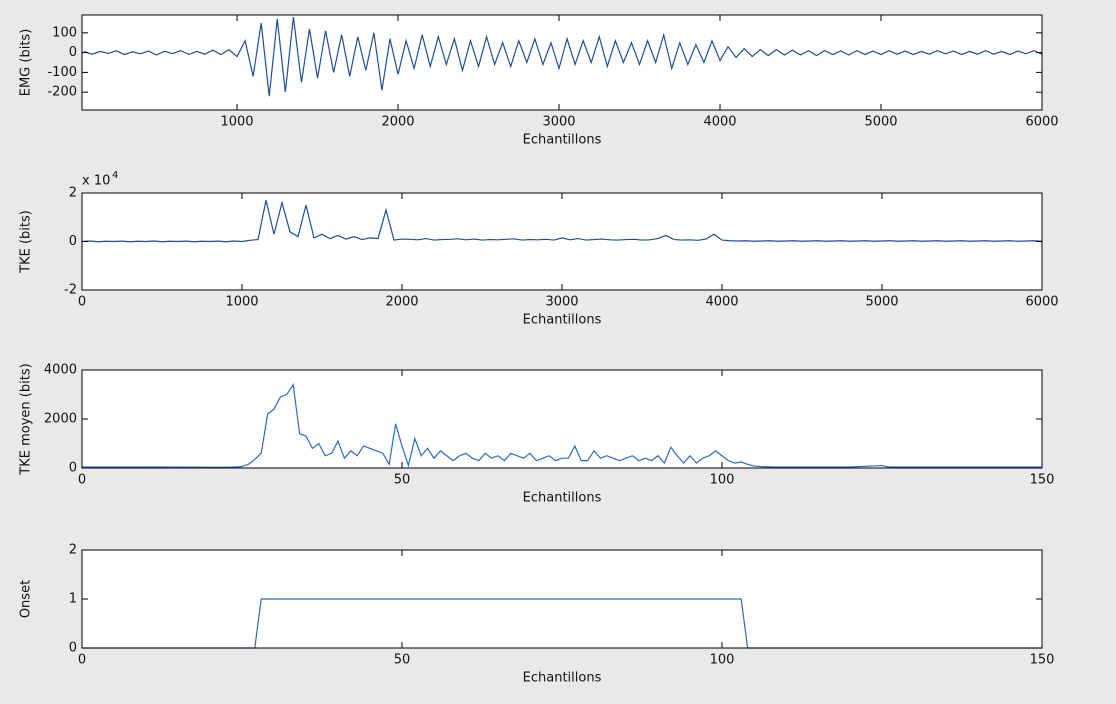 The width and height of the screenshot is (1116, 704). Describe the element at coordinates (62, 72) in the screenshot. I see `y-tick-label: -100` at that location.